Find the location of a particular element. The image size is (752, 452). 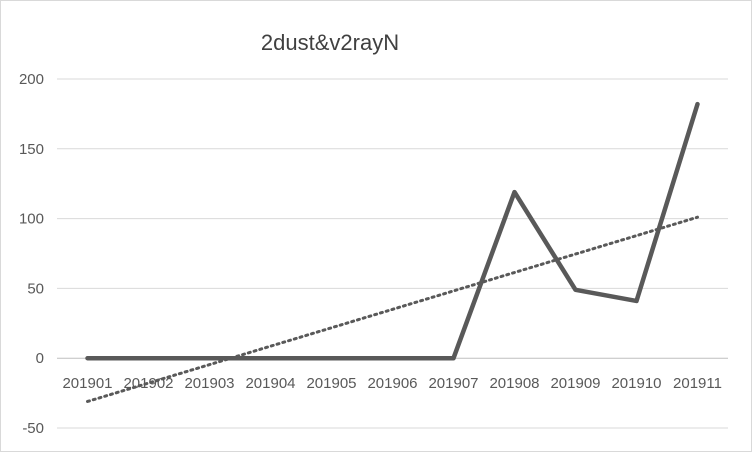

x-tick-label: 201903 is located at coordinates (209, 383).